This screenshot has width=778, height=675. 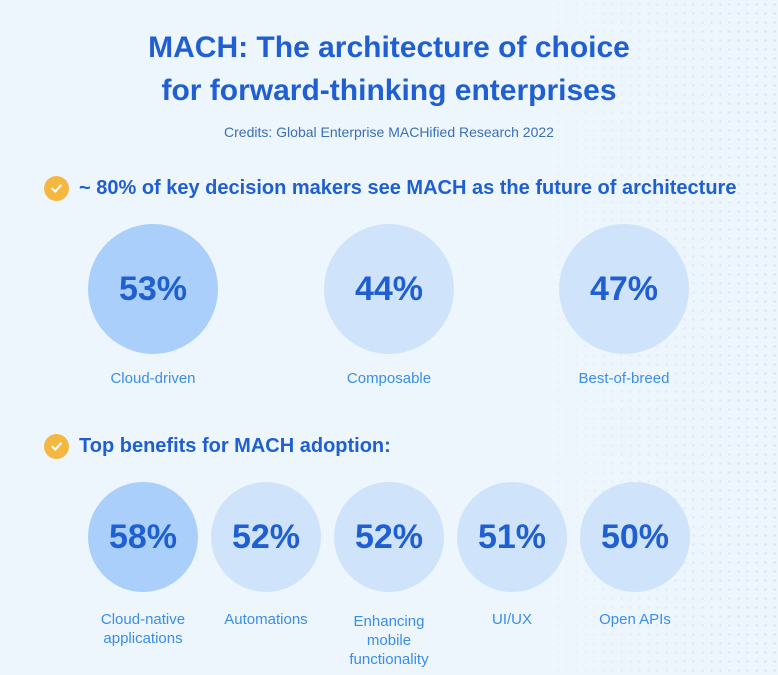 I want to click on stat-value: 58%, so click(x=143, y=536).